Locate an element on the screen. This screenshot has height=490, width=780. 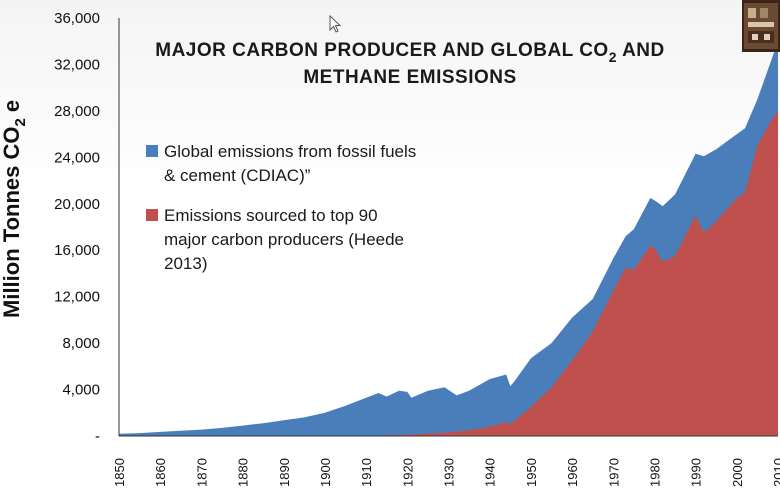
x-tick-label: 1950 is located at coordinates (531, 472).